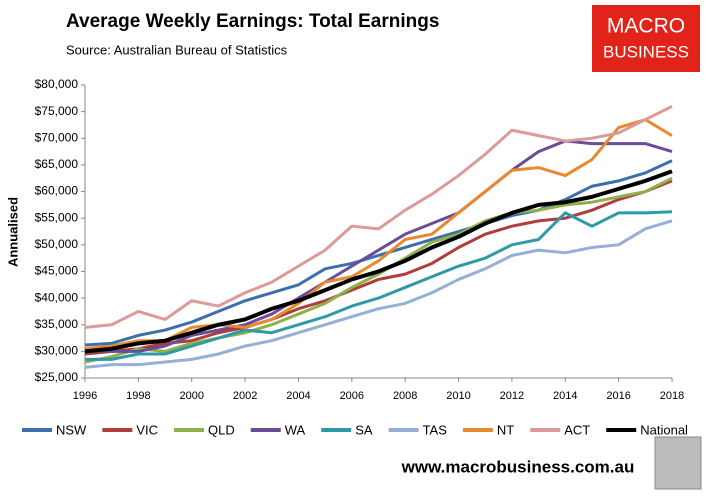 This screenshot has width=707, height=496. I want to click on y-tick-label: $60,000, so click(57, 191).